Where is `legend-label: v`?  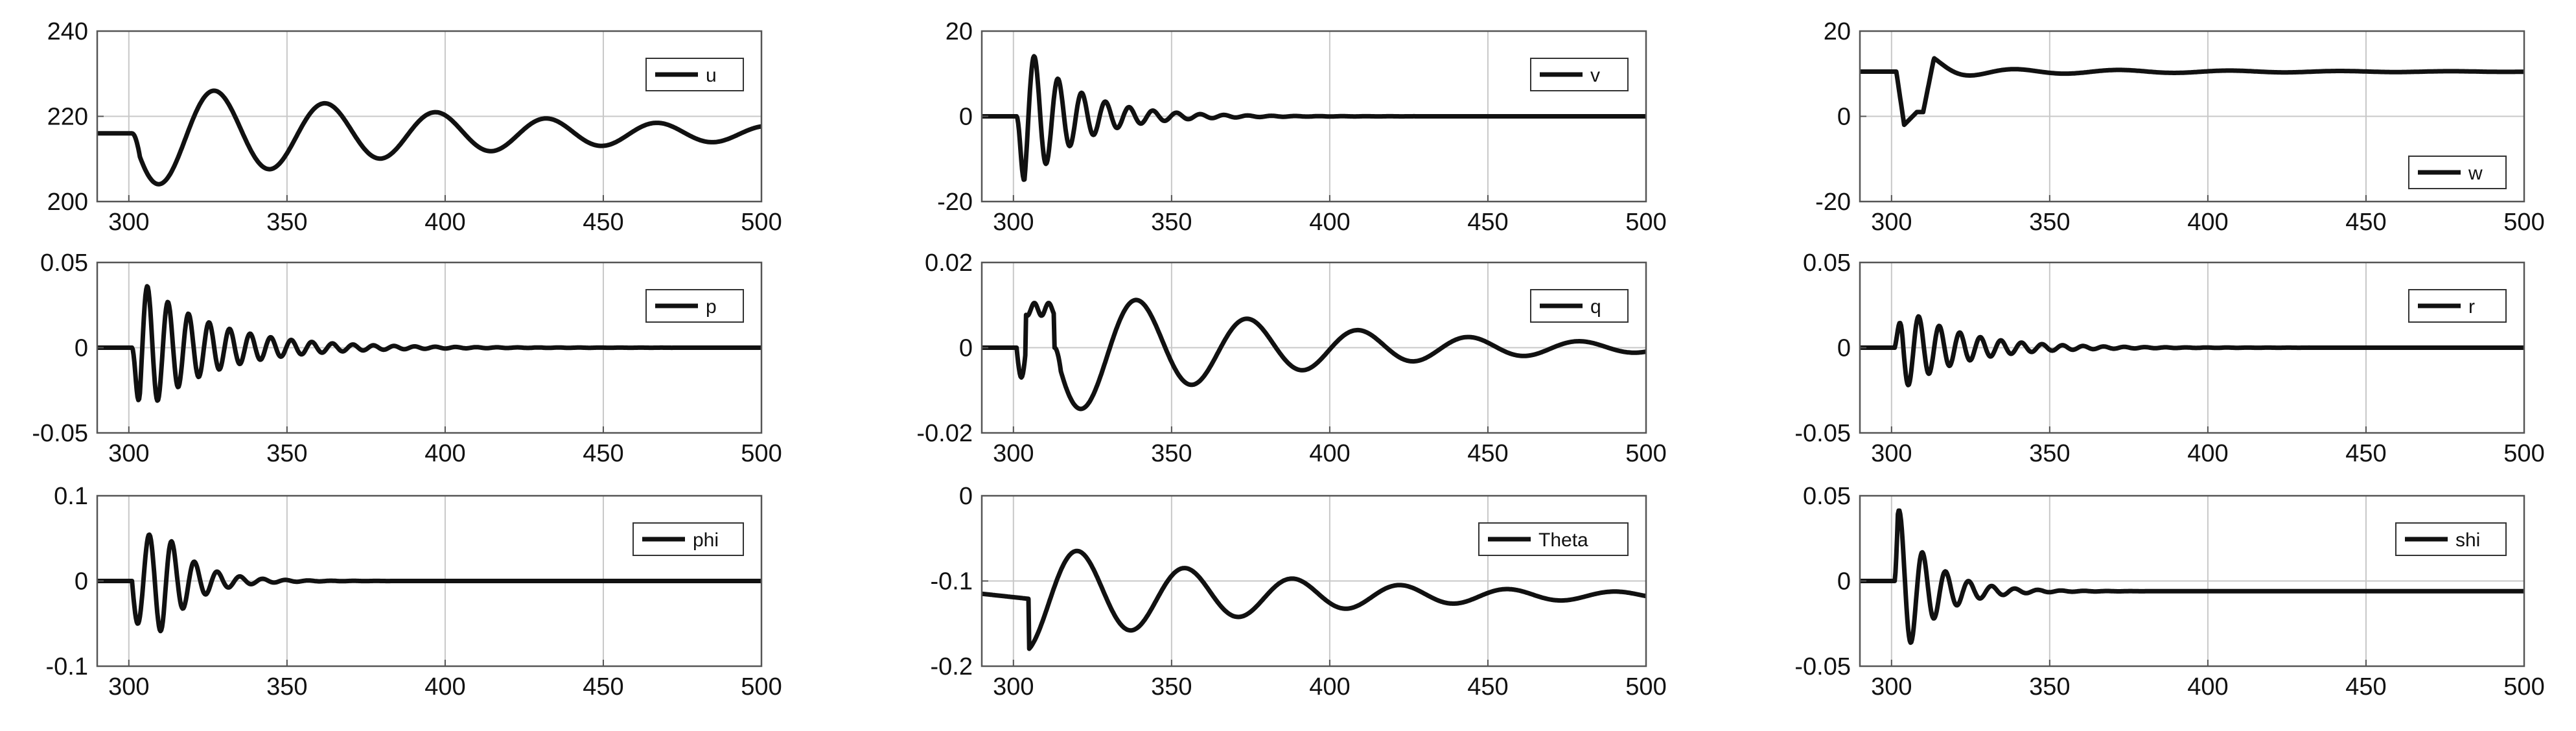
legend-label: v is located at coordinates (1595, 76).